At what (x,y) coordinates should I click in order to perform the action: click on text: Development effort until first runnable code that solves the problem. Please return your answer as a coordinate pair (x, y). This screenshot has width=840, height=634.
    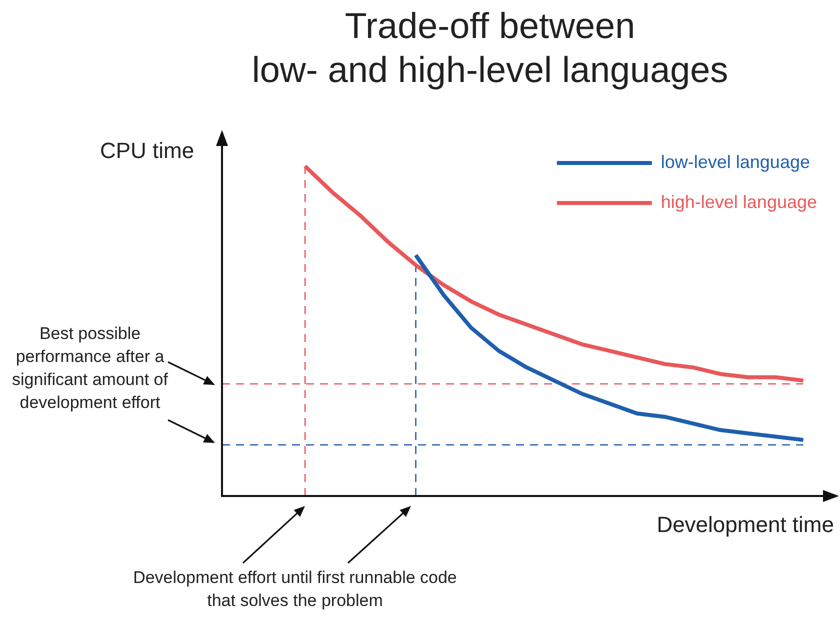
    Looking at the image, I should click on (295, 589).